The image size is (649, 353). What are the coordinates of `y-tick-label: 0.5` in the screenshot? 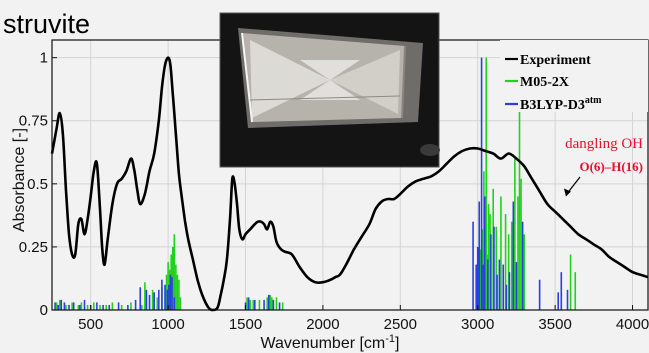 It's located at (37, 184).